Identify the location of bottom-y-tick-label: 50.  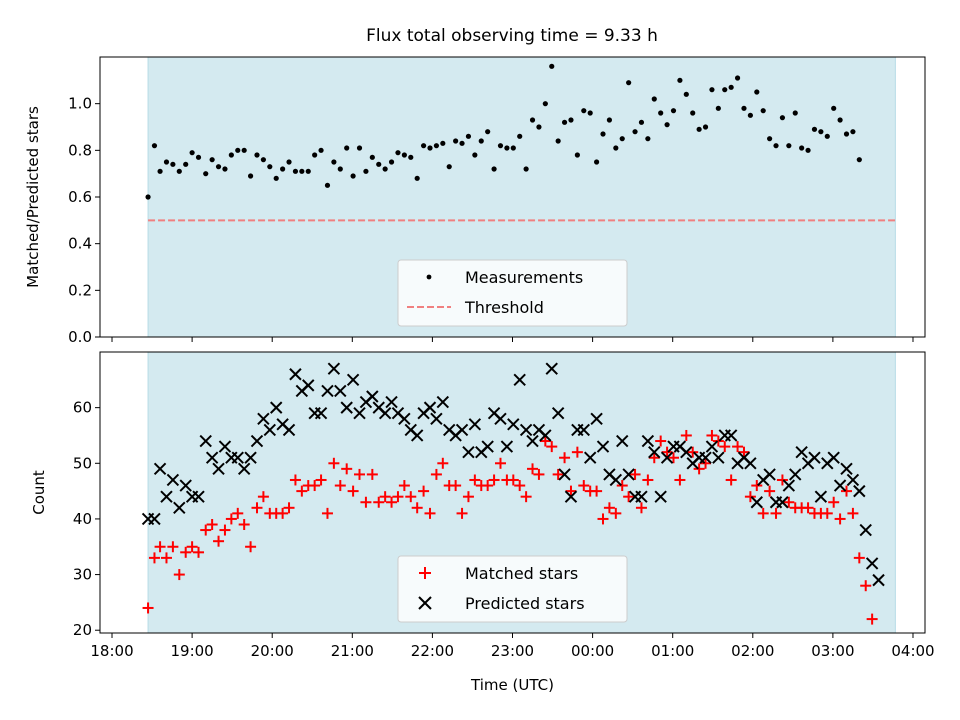
(82, 463).